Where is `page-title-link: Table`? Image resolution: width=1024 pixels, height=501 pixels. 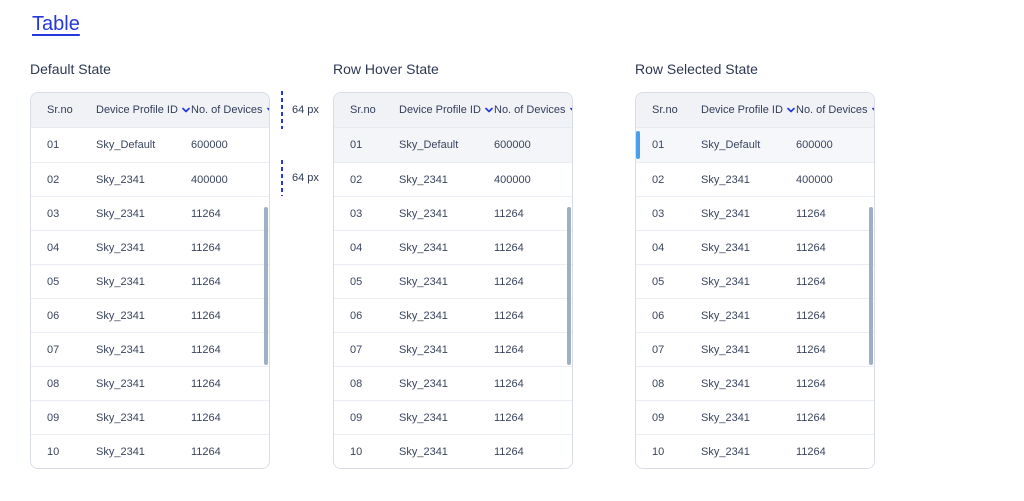 page-title-link: Table is located at coordinates (56, 24).